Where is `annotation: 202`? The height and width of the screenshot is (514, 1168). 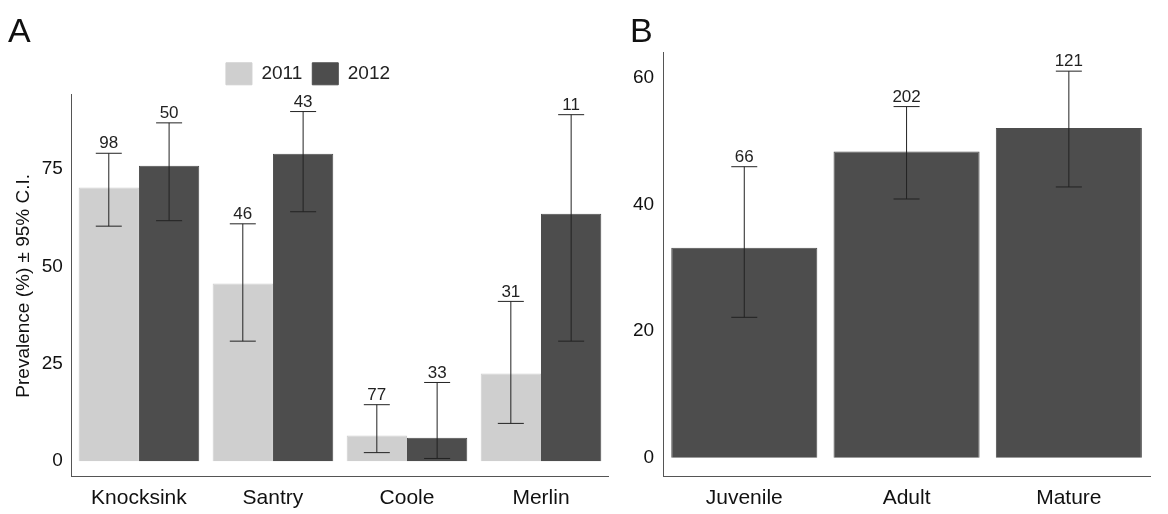
annotation: 202 is located at coordinates (906, 96).